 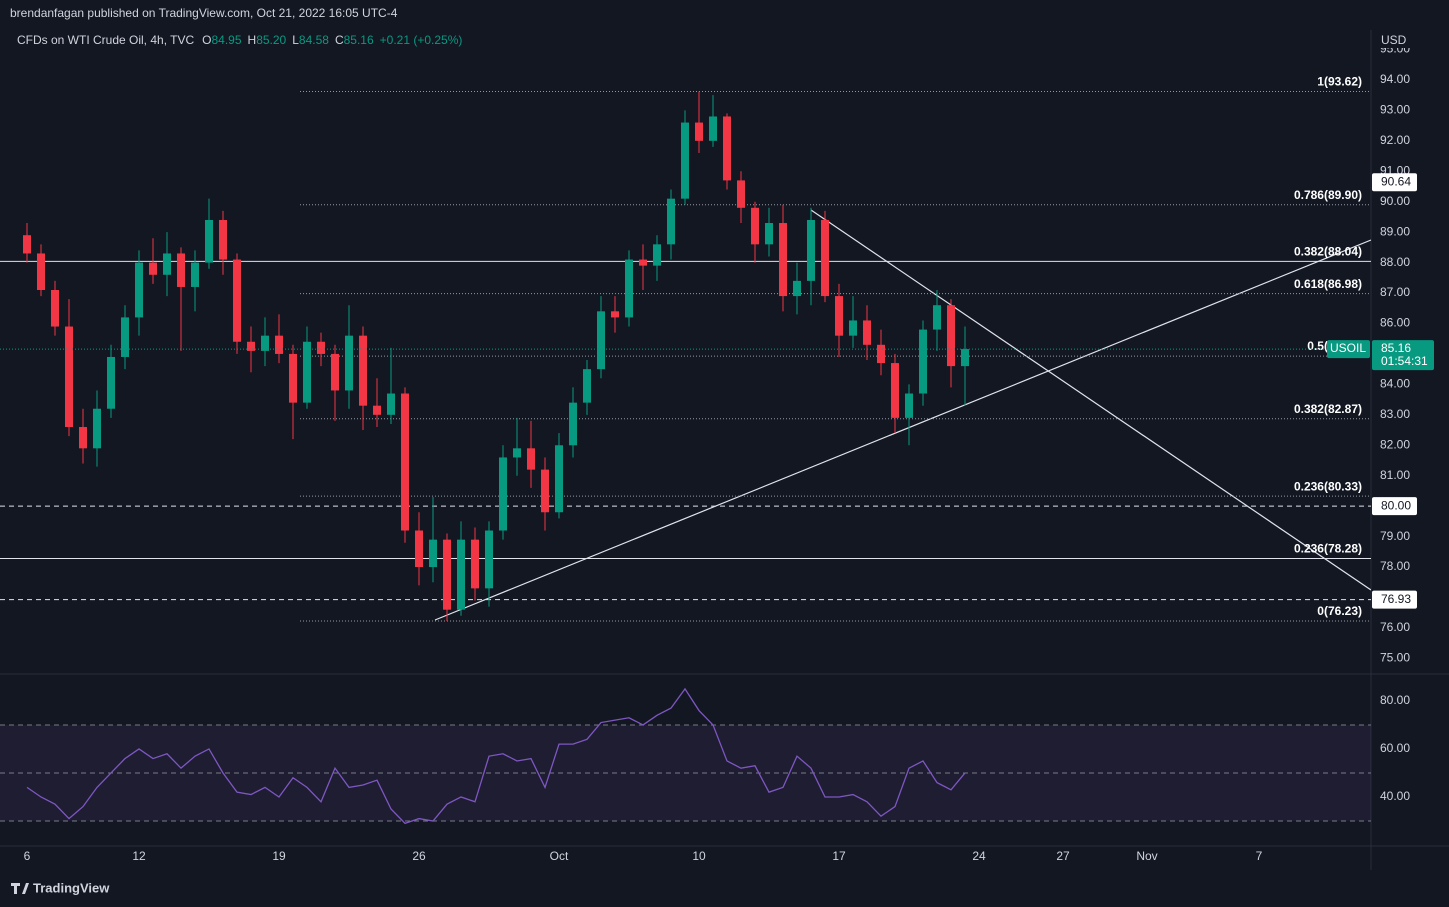 What do you see at coordinates (1404, 361) in the screenshot?
I see `countdown: 01:54:31` at bounding box center [1404, 361].